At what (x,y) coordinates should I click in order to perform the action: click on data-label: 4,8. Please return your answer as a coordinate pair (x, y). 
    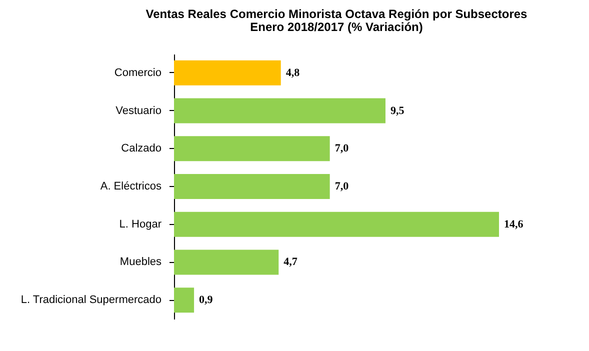
    Looking at the image, I should click on (293, 72).